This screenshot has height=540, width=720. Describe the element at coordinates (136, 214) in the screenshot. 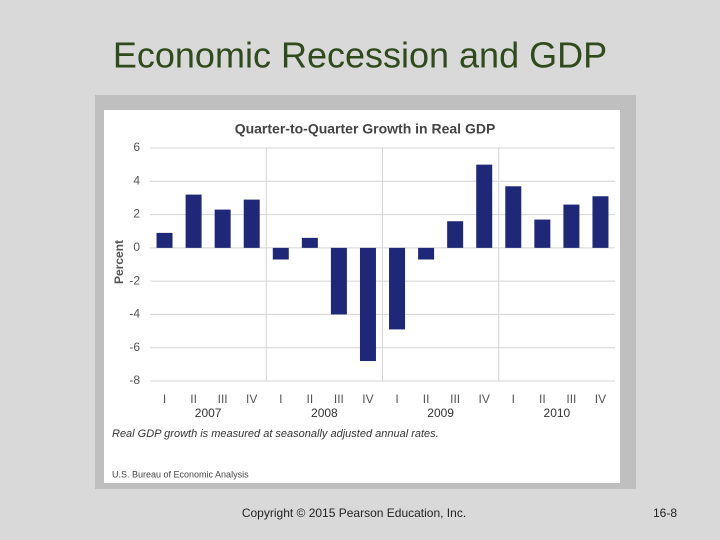

I see `y-tick-label: 2` at that location.